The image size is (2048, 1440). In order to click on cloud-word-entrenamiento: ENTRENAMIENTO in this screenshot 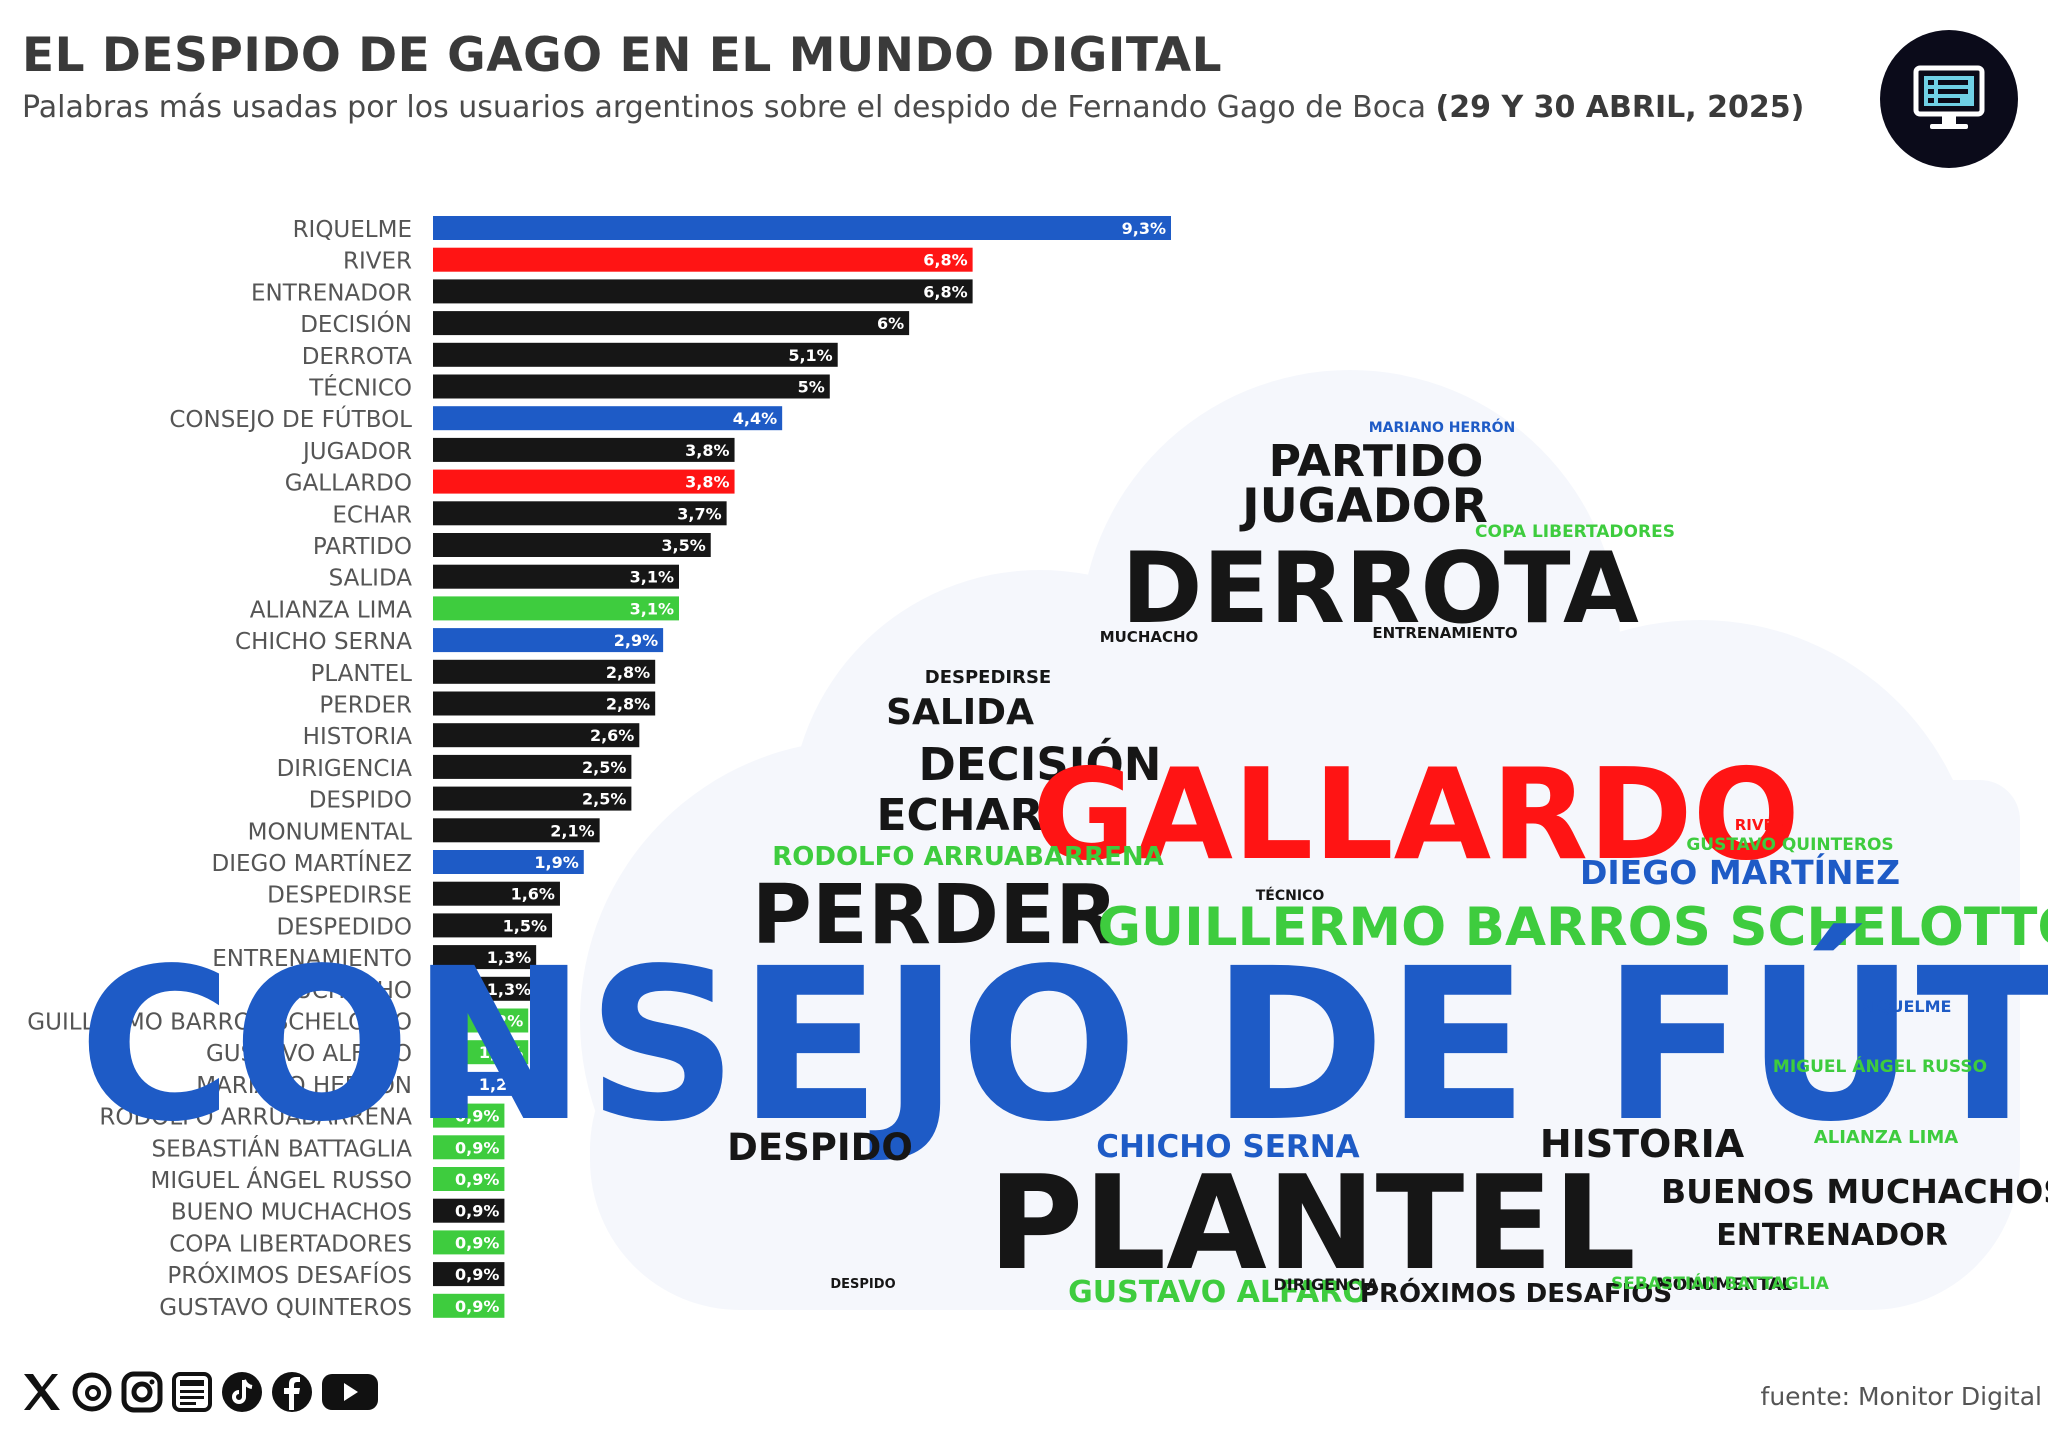, I will do `click(1444, 633)`.